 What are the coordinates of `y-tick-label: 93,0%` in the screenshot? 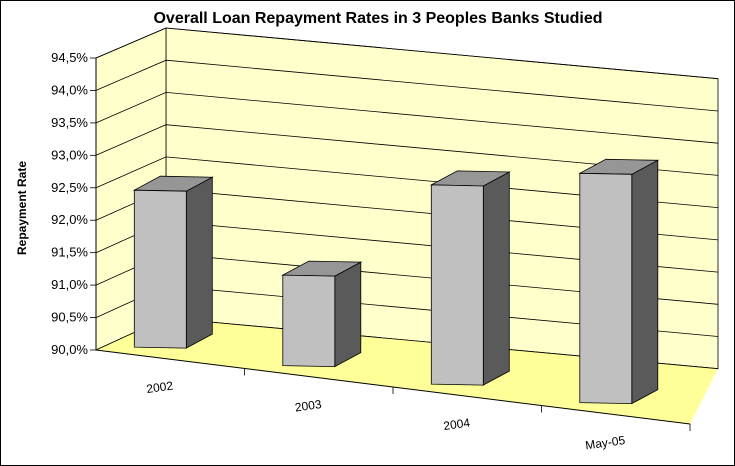 It's located at (69, 154).